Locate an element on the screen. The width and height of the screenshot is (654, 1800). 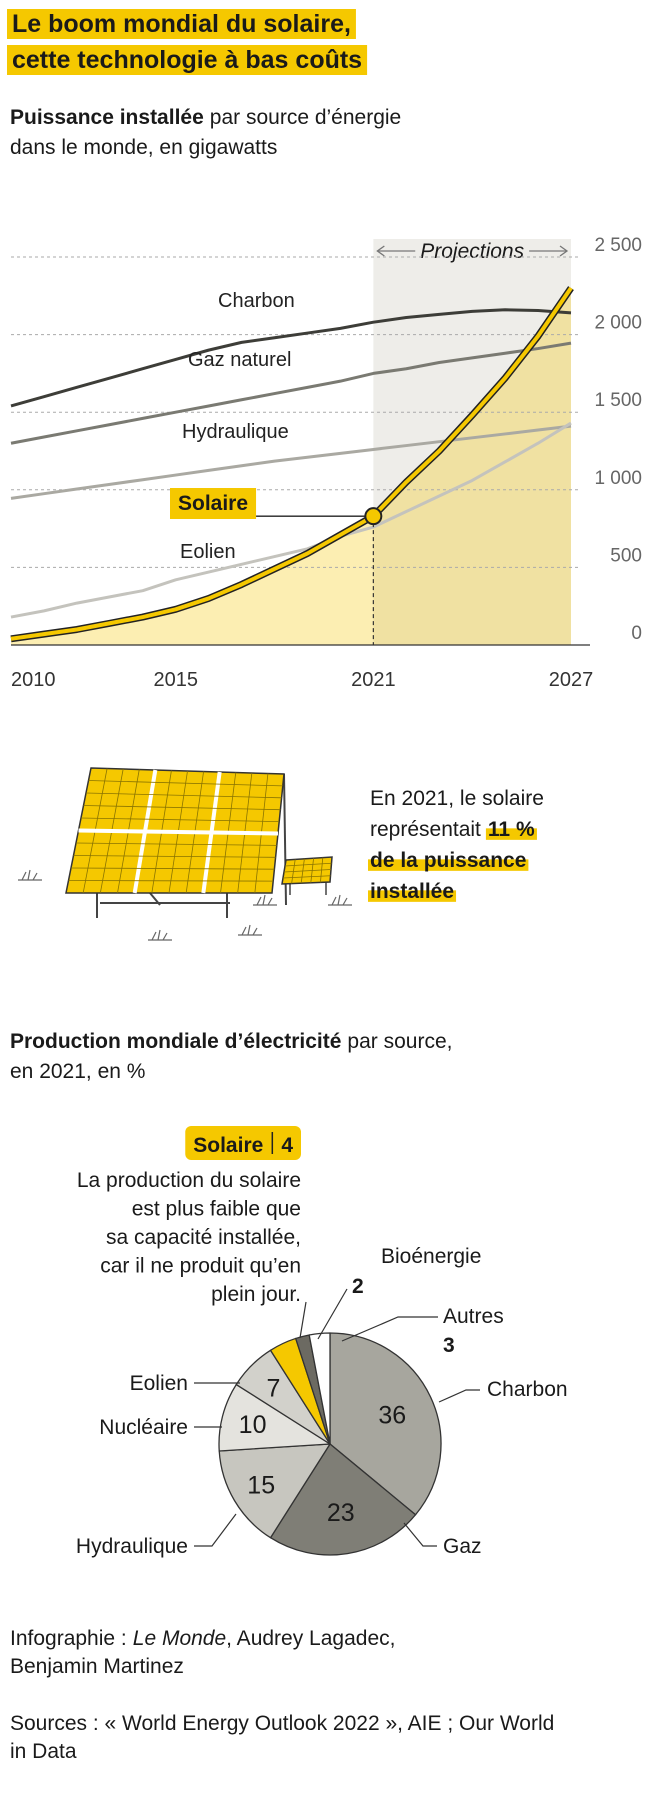
slice-value: 3 is located at coordinates (449, 1345).